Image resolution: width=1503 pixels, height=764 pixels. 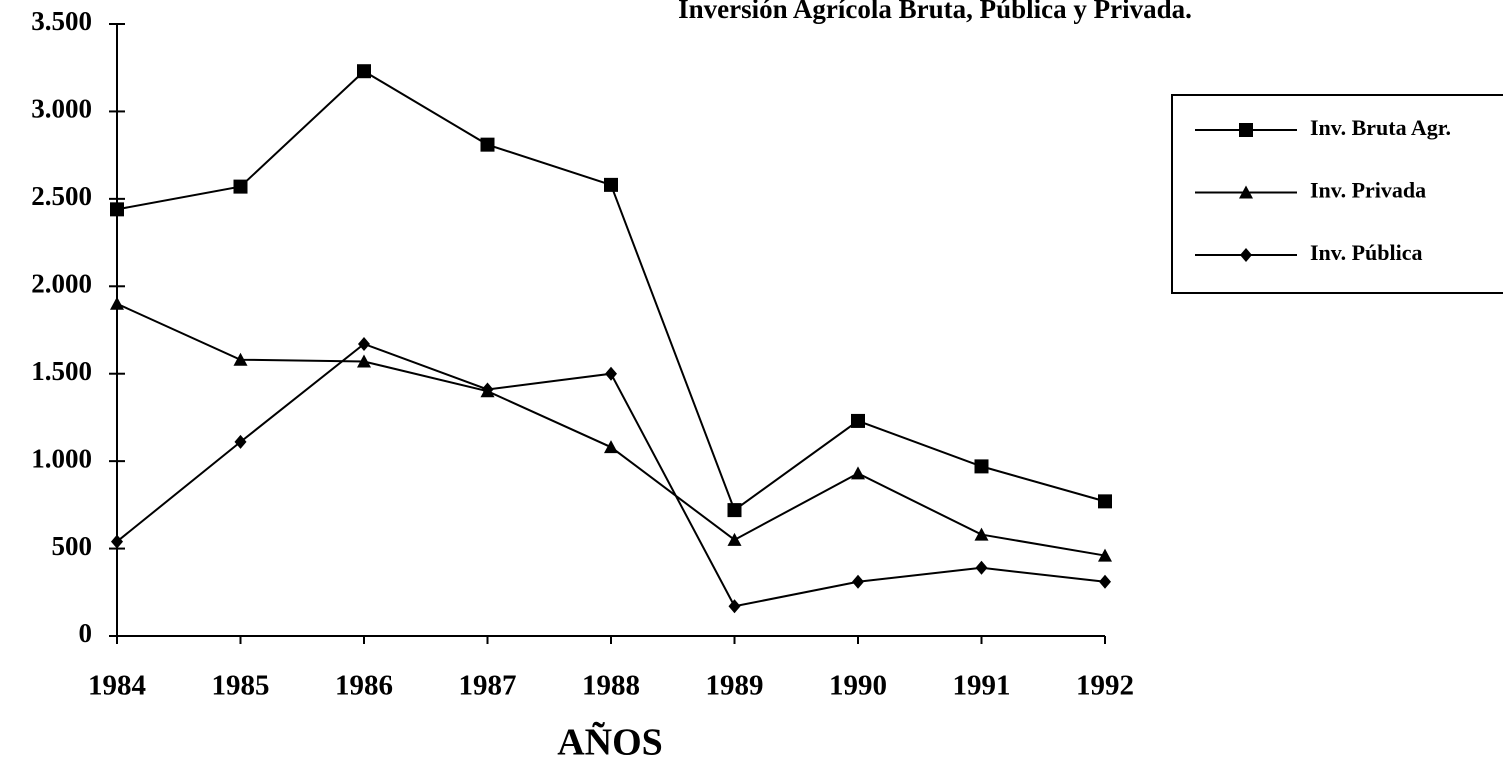 What do you see at coordinates (1368, 190) in the screenshot?
I see `legend-label: Inv. Privada` at bounding box center [1368, 190].